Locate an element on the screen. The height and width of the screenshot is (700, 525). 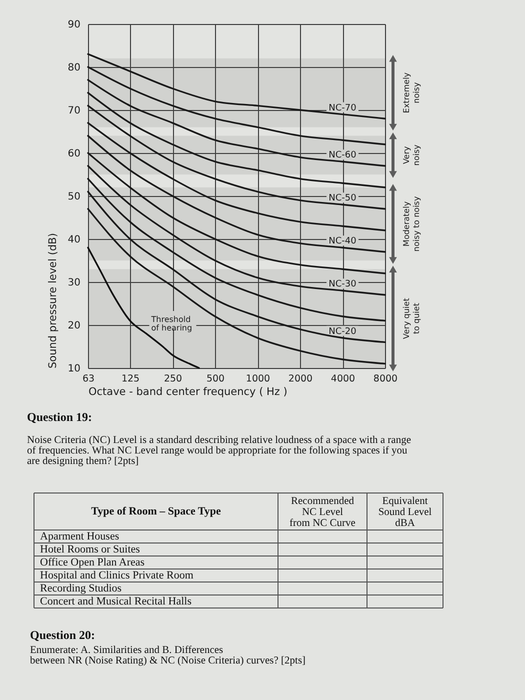
text: Hospital and Clinics Private Room is located at coordinates (117, 576).